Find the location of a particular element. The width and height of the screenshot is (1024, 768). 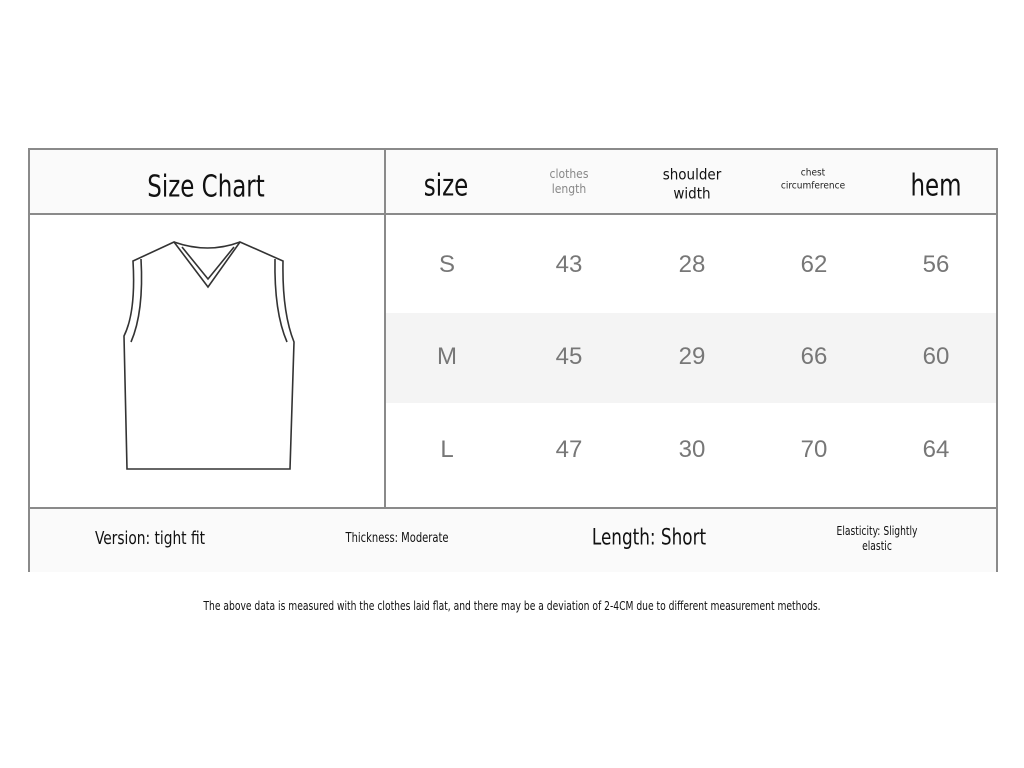

header-clothes-length: clothes length is located at coordinates (569, 182).